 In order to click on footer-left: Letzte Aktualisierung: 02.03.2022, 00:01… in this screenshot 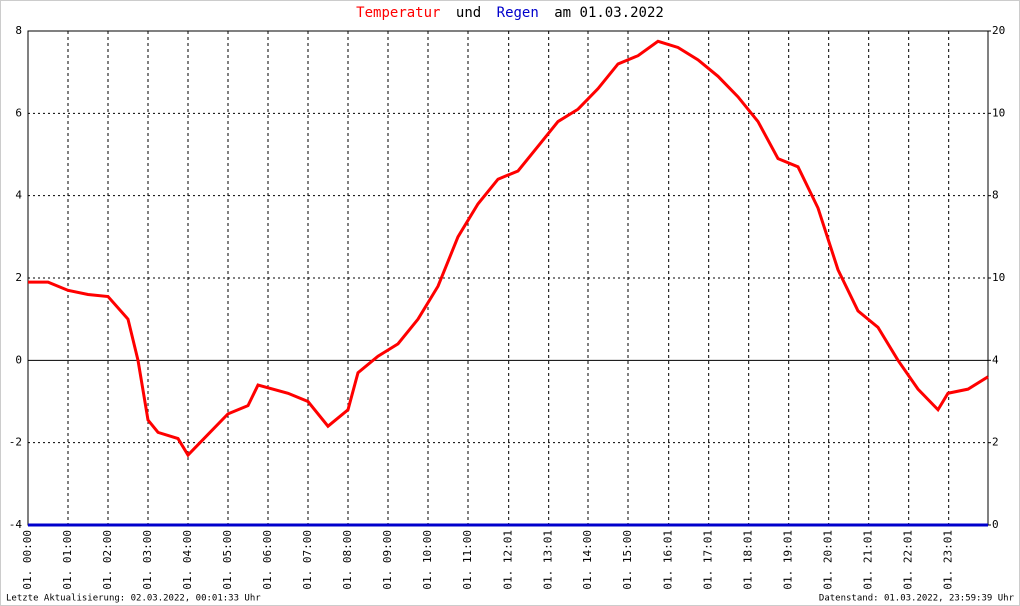, I will do `click(133, 599)`.